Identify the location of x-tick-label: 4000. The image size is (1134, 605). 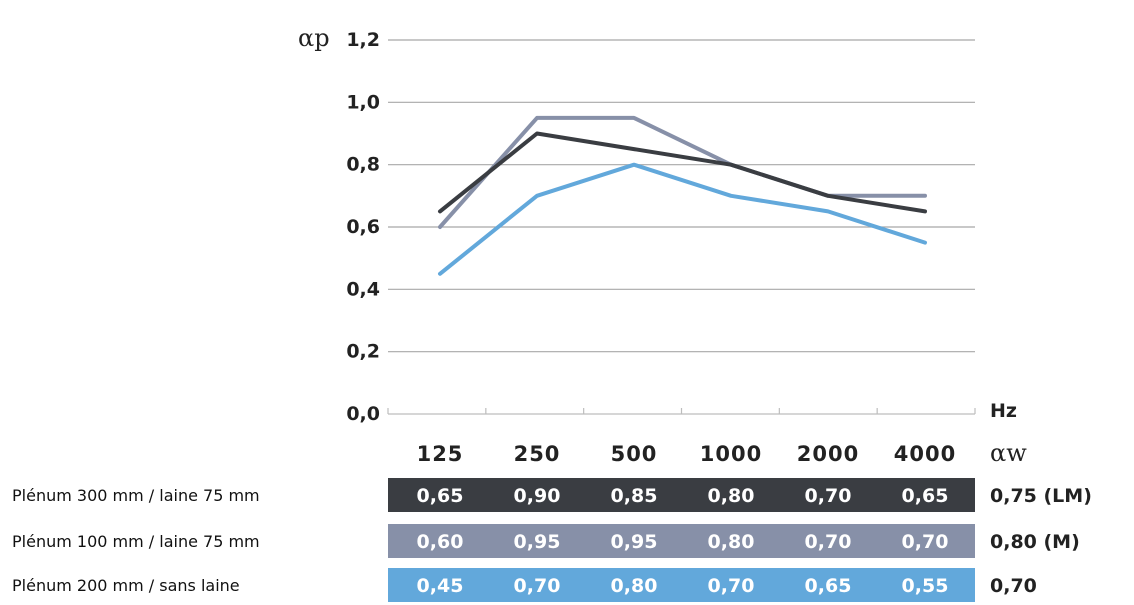
(925, 454).